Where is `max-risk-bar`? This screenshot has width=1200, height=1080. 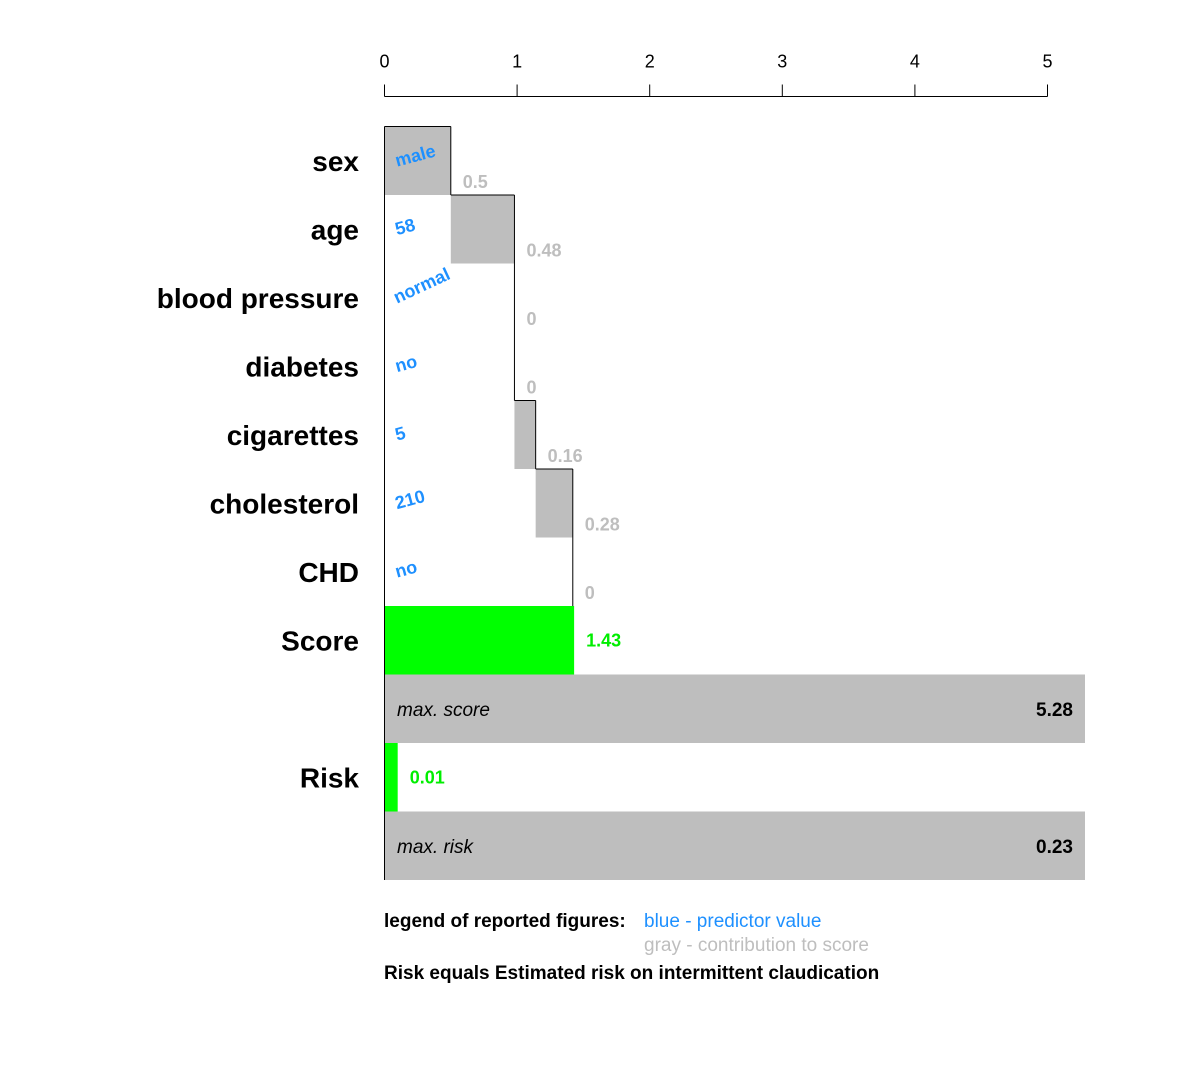
max-risk-bar is located at coordinates (734, 845).